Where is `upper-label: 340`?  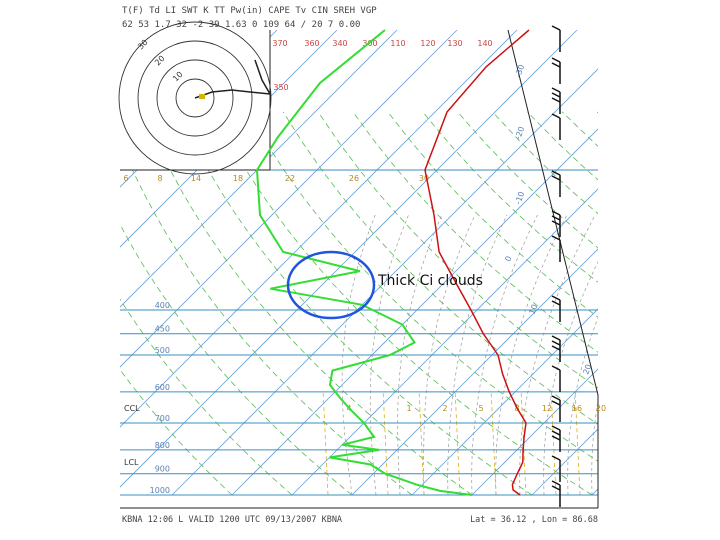 upper-label: 340 is located at coordinates (339, 43).